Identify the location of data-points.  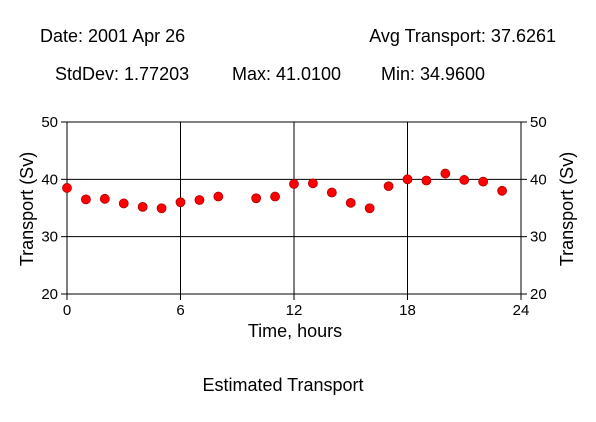
(284, 191).